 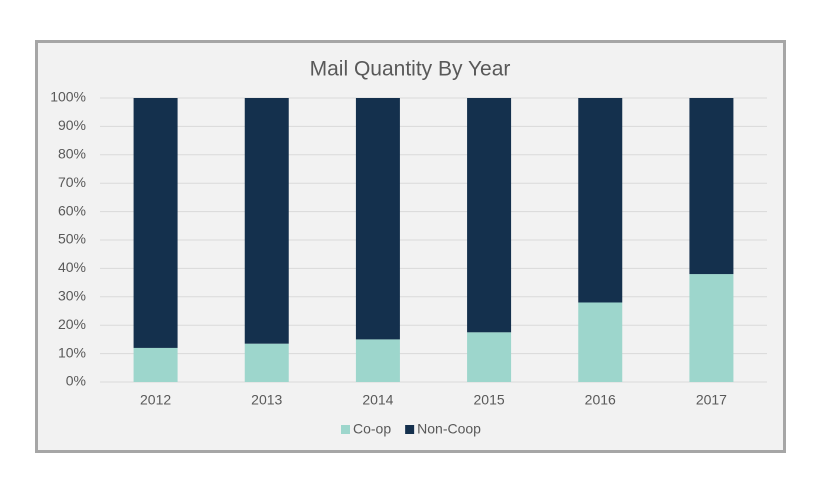 I want to click on y-tick-label: 0%, so click(x=76, y=381).